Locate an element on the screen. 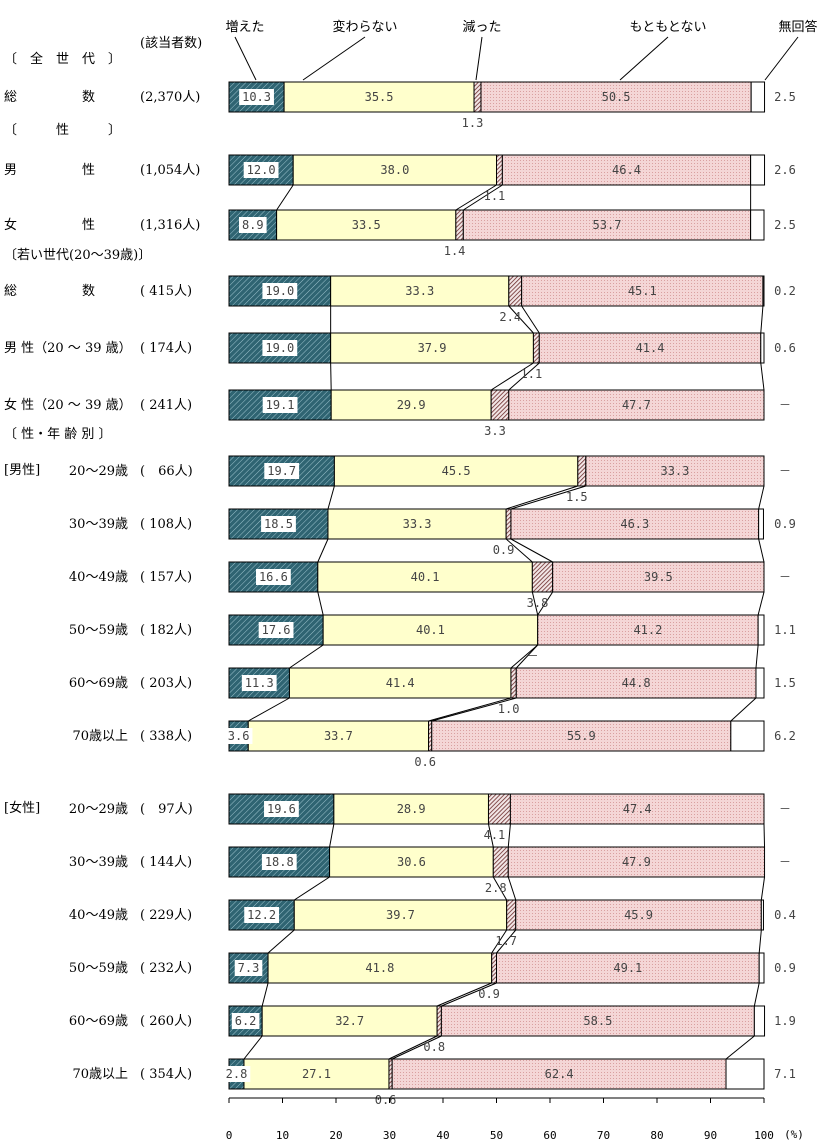  row-label: 女 性 is located at coordinates (49, 225).